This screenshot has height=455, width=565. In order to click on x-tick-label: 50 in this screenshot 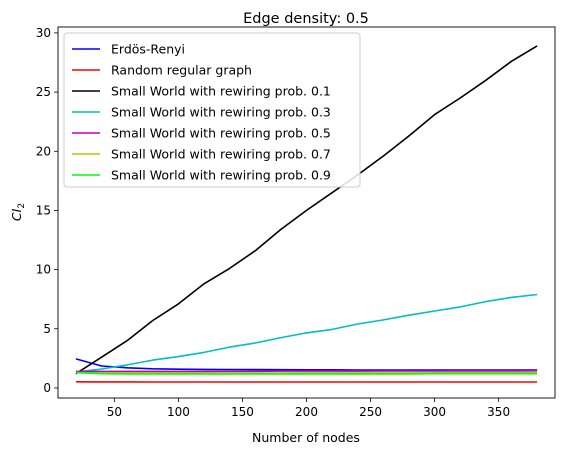, I will do `click(114, 412)`.